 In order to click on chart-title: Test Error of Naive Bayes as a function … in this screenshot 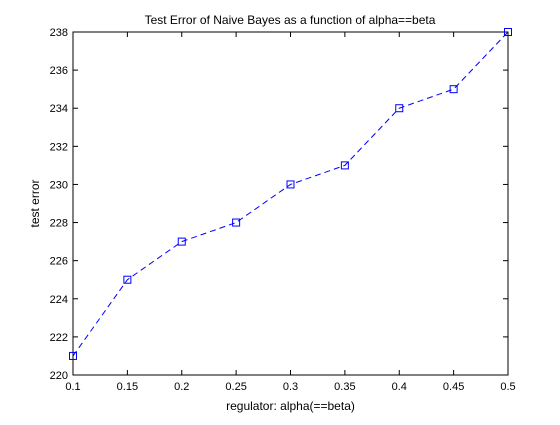, I will do `click(290, 20)`.